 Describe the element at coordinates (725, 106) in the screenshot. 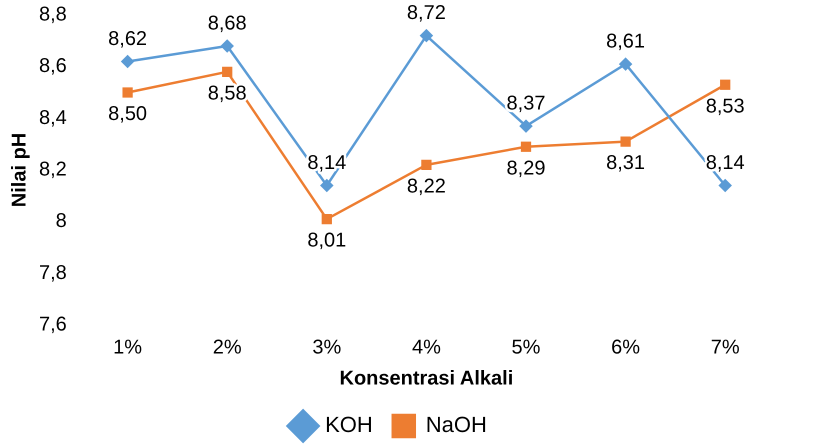

I see `data-label: 8,53` at that location.